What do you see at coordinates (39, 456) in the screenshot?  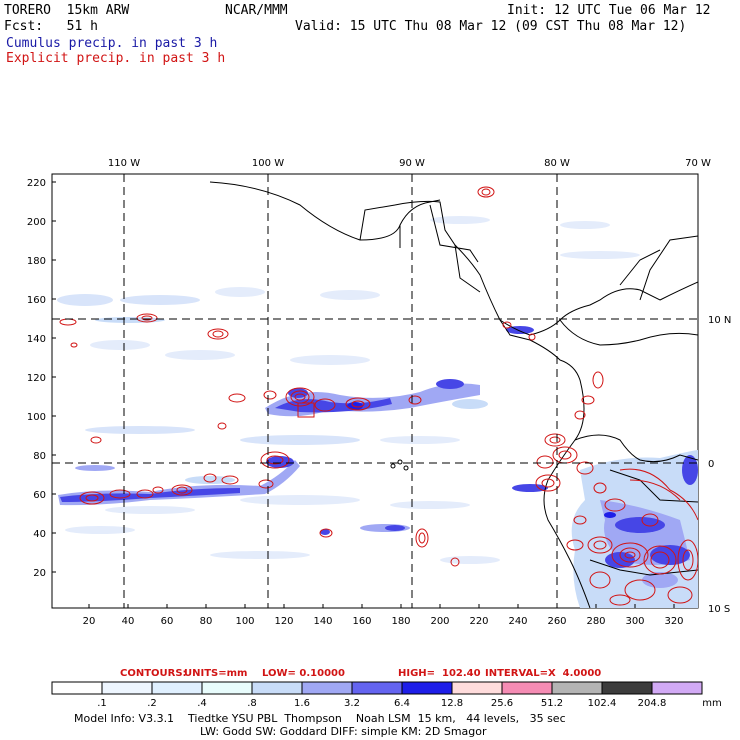 I see `y-tick: 80` at bounding box center [39, 456].